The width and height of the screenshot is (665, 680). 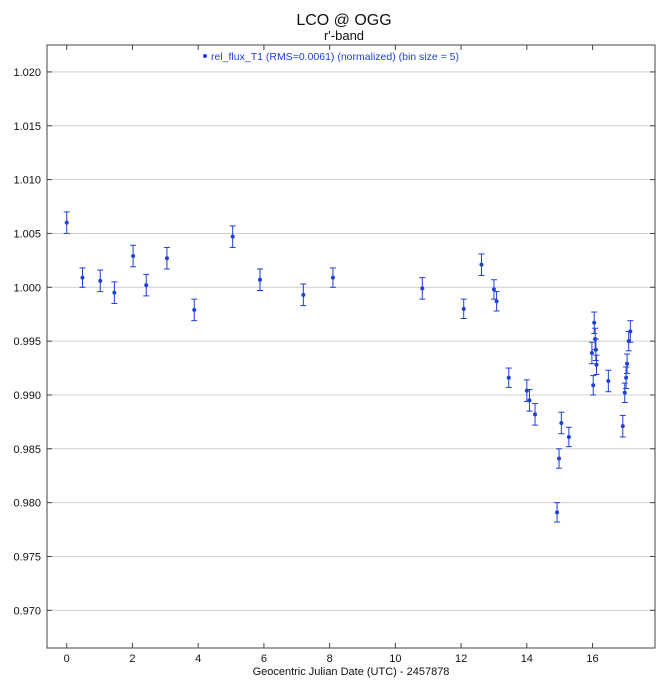 I want to click on x-tick-label: 4, so click(x=198, y=659).